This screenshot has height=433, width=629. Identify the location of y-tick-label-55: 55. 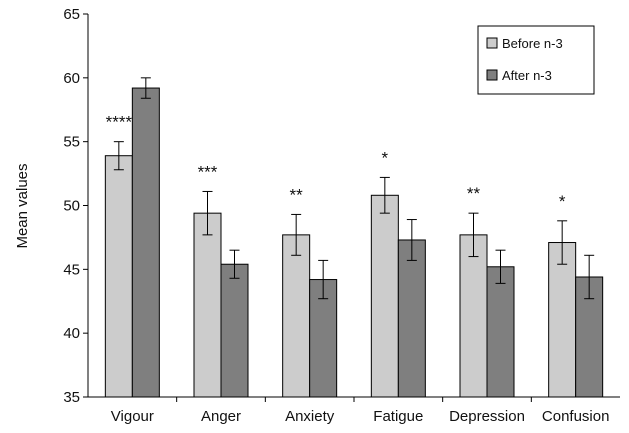
(71, 142).